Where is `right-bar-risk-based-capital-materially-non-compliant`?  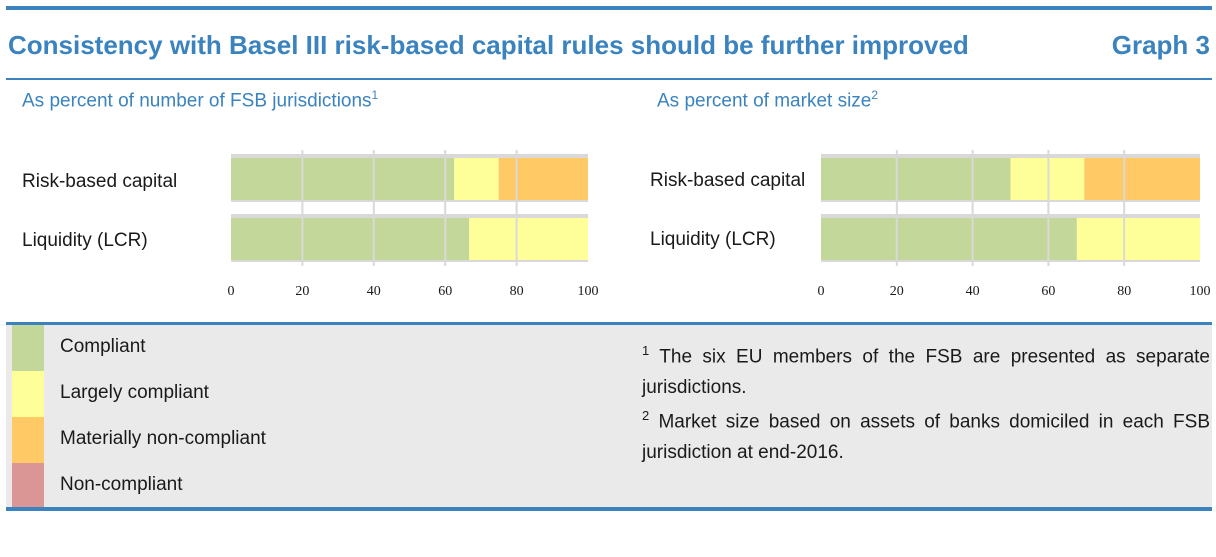 right-bar-risk-based-capital-materially-non-compliant is located at coordinates (1142, 179).